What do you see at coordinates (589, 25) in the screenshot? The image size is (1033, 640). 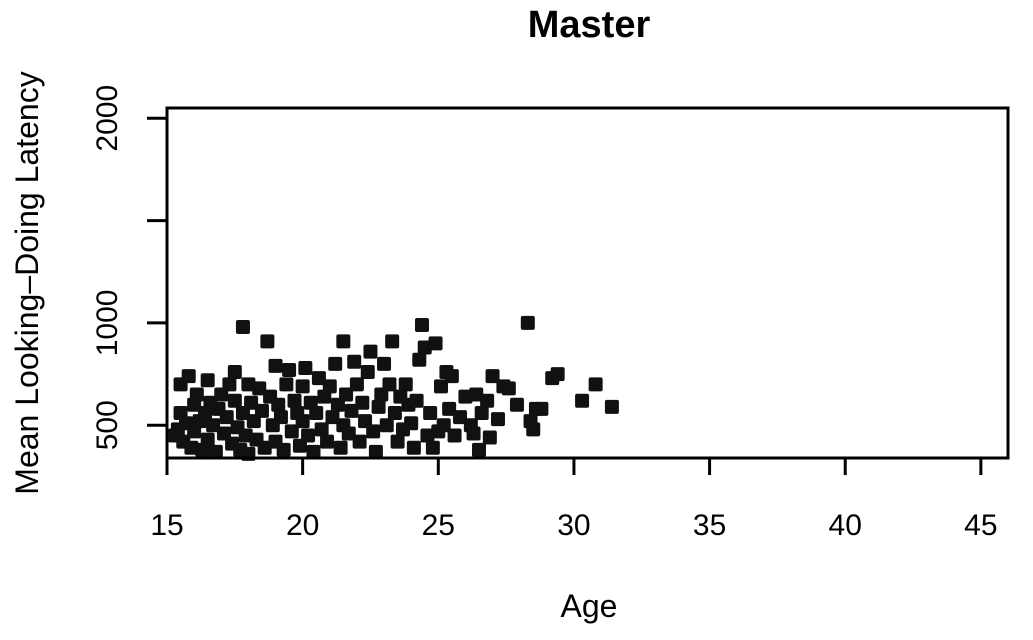 I see `chart-title: Master` at bounding box center [589, 25].